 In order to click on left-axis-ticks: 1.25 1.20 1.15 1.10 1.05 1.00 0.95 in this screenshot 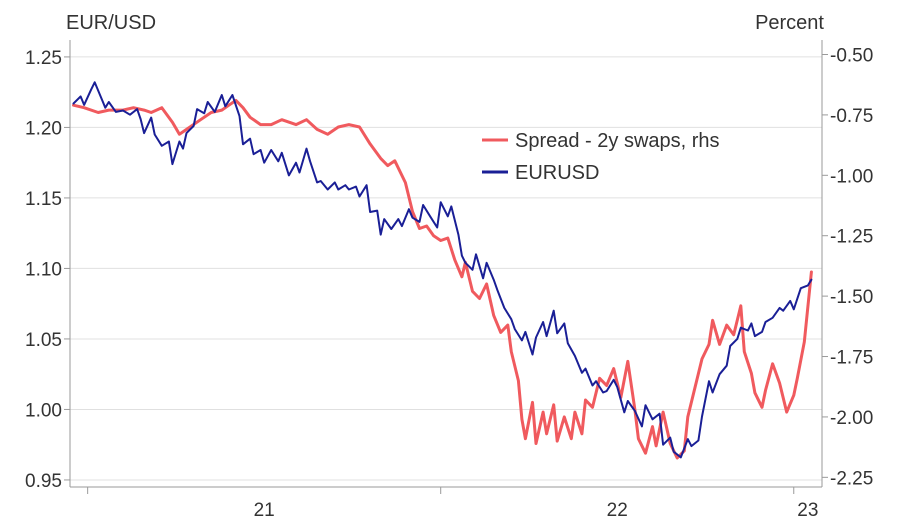, I will do `click(47, 270)`.